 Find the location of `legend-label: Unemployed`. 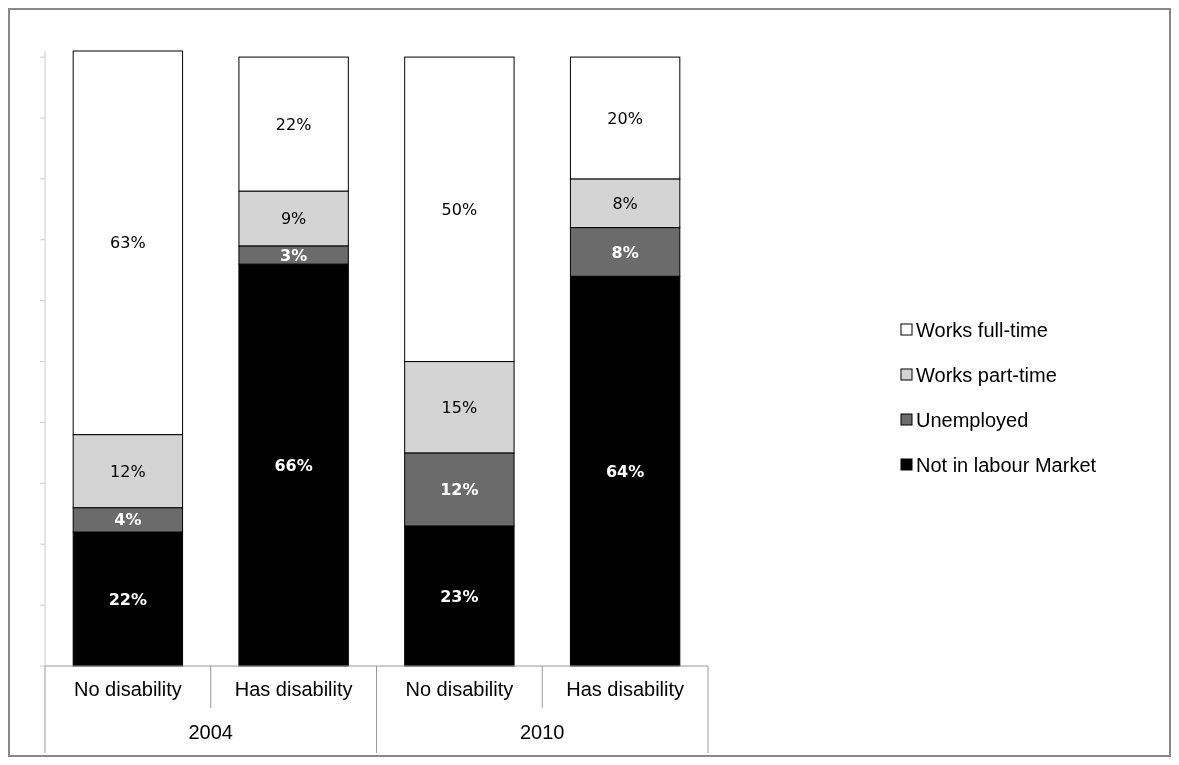

legend-label: Unemployed is located at coordinates (972, 420).